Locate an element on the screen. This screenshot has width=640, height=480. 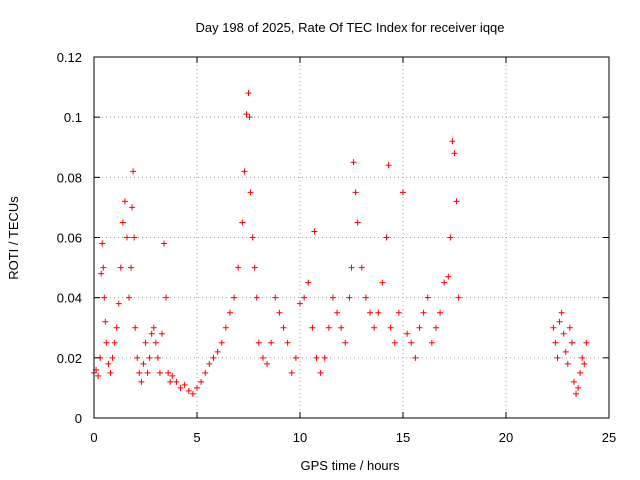
y-tick-label: 0.04 is located at coordinates (69, 298).